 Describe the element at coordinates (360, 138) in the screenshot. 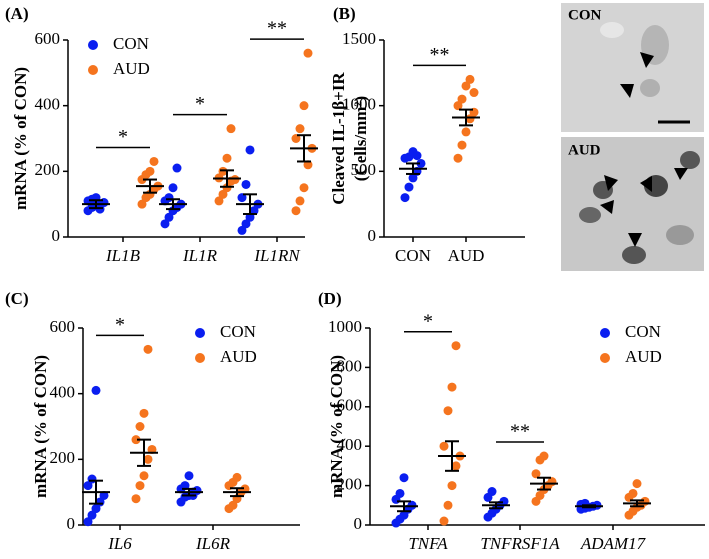

I see `y-axis-label: (Cells/mm²)` at that location.